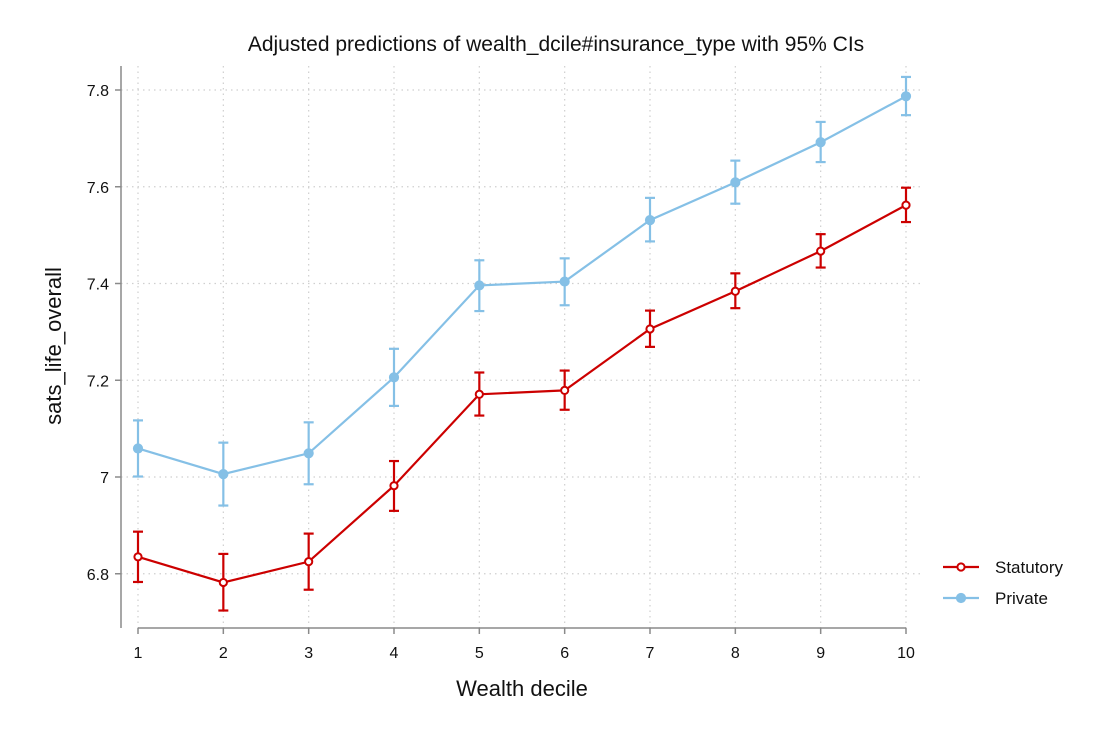 Image resolution: width=1112 pixels, height=741 pixels. I want to click on y-tick-label: 7.2, so click(98, 381).